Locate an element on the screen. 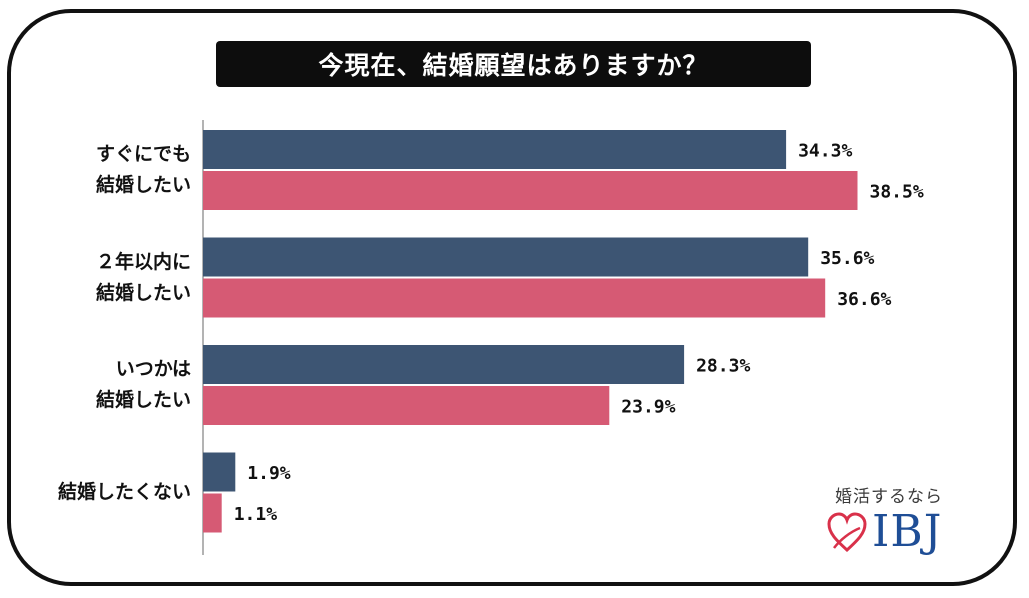 This screenshot has height=598, width=1029. data-label: 34.3% is located at coordinates (825, 151).